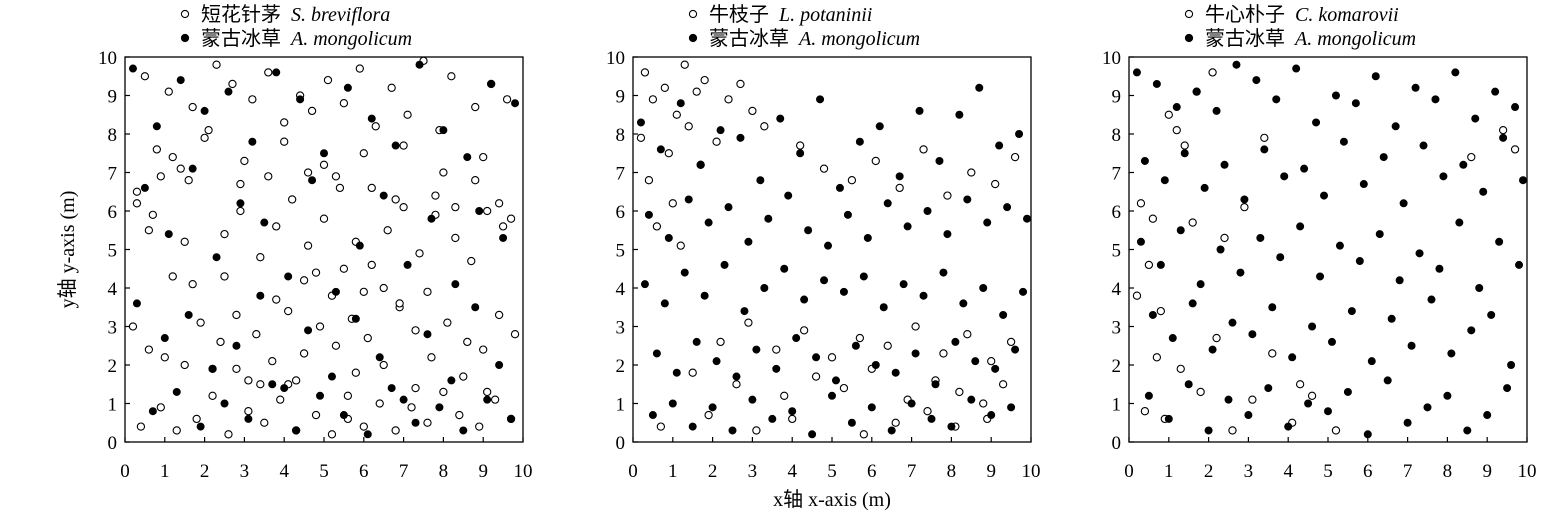  I want to click on legend-latin-name: A. mongolicum, so click(1354, 39).